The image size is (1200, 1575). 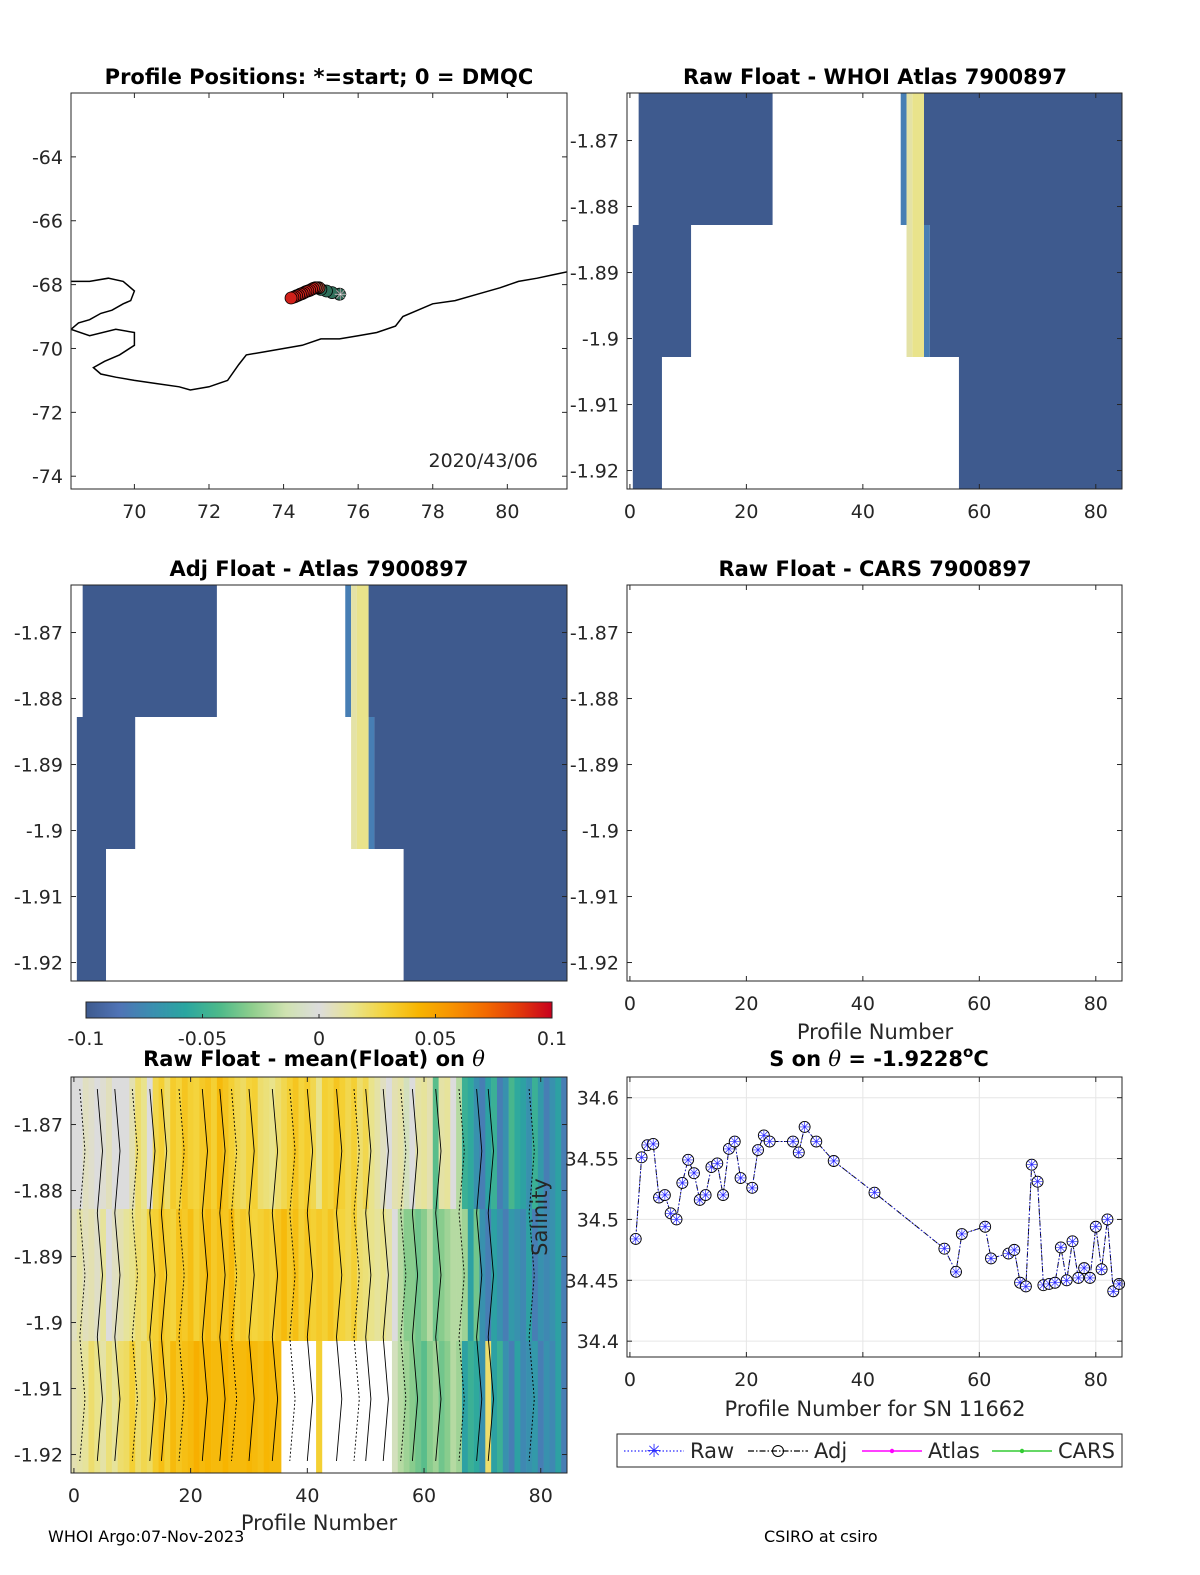 What do you see at coordinates (954, 1451) in the screenshot?
I see `legend-atlas-label: Atlas` at bounding box center [954, 1451].